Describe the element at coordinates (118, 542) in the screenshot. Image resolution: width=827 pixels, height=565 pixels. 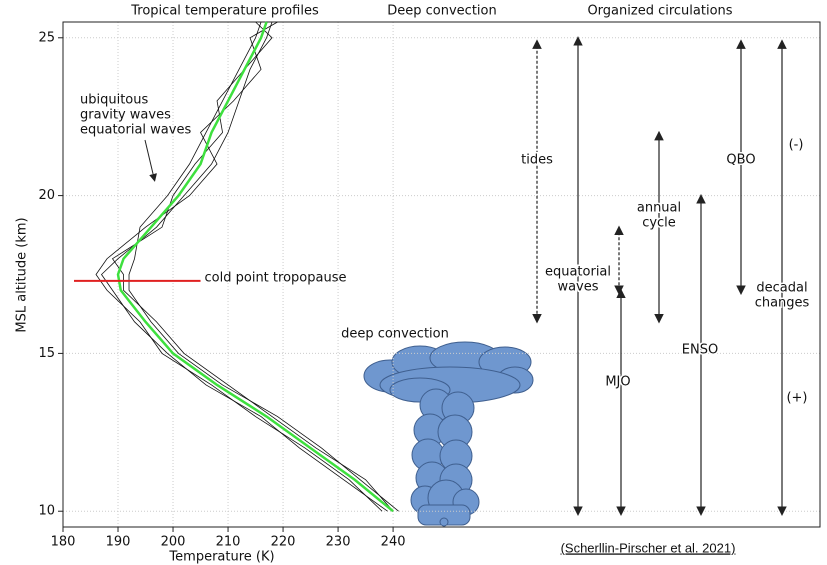
I see `x-tick-label: 190` at that location.